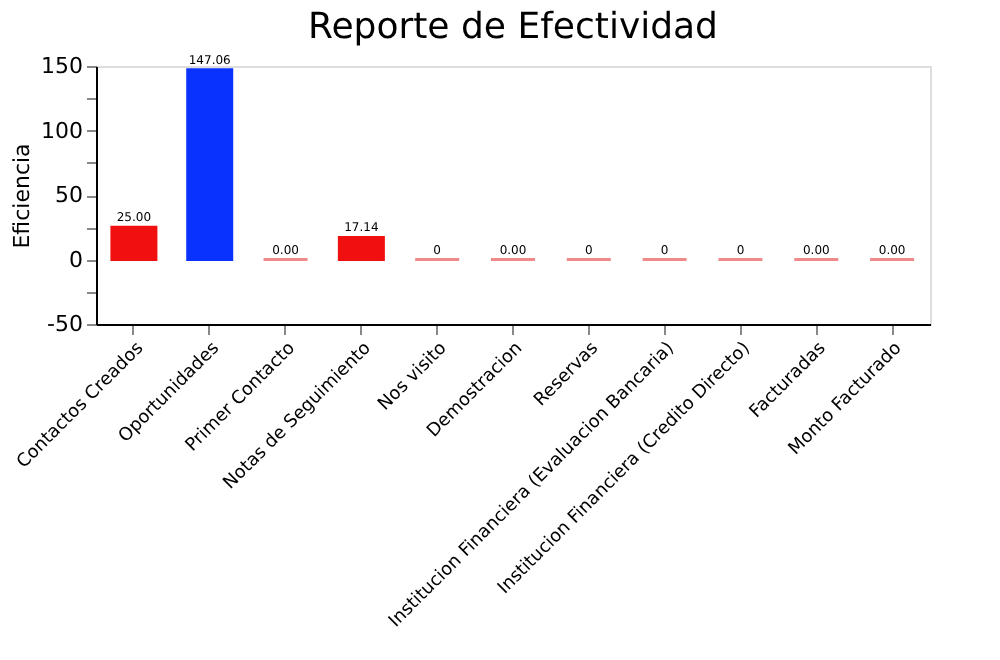  I want to click on y-axis-title: Eficiencia, so click(22, 196).